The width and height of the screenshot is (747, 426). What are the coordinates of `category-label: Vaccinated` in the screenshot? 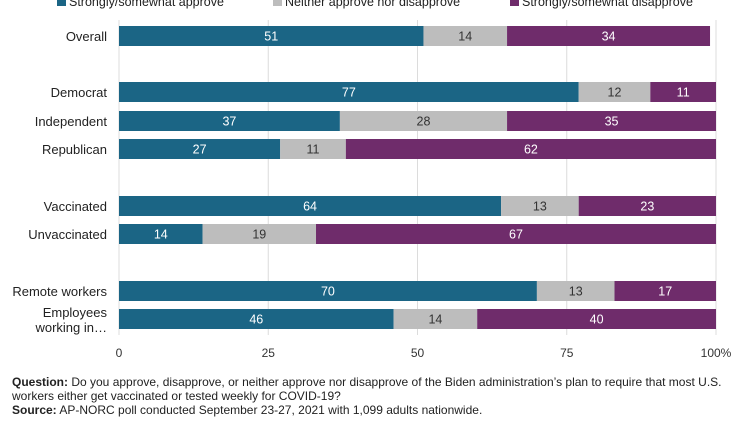 It's located at (75, 206).